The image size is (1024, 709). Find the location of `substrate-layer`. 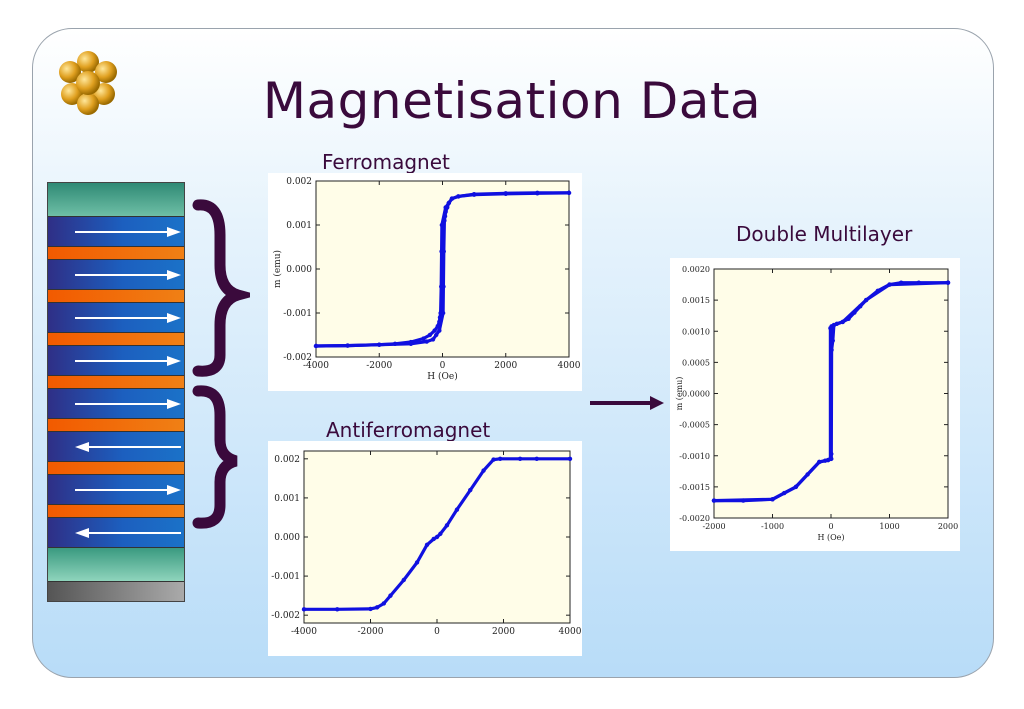

substrate-layer is located at coordinates (116, 591).